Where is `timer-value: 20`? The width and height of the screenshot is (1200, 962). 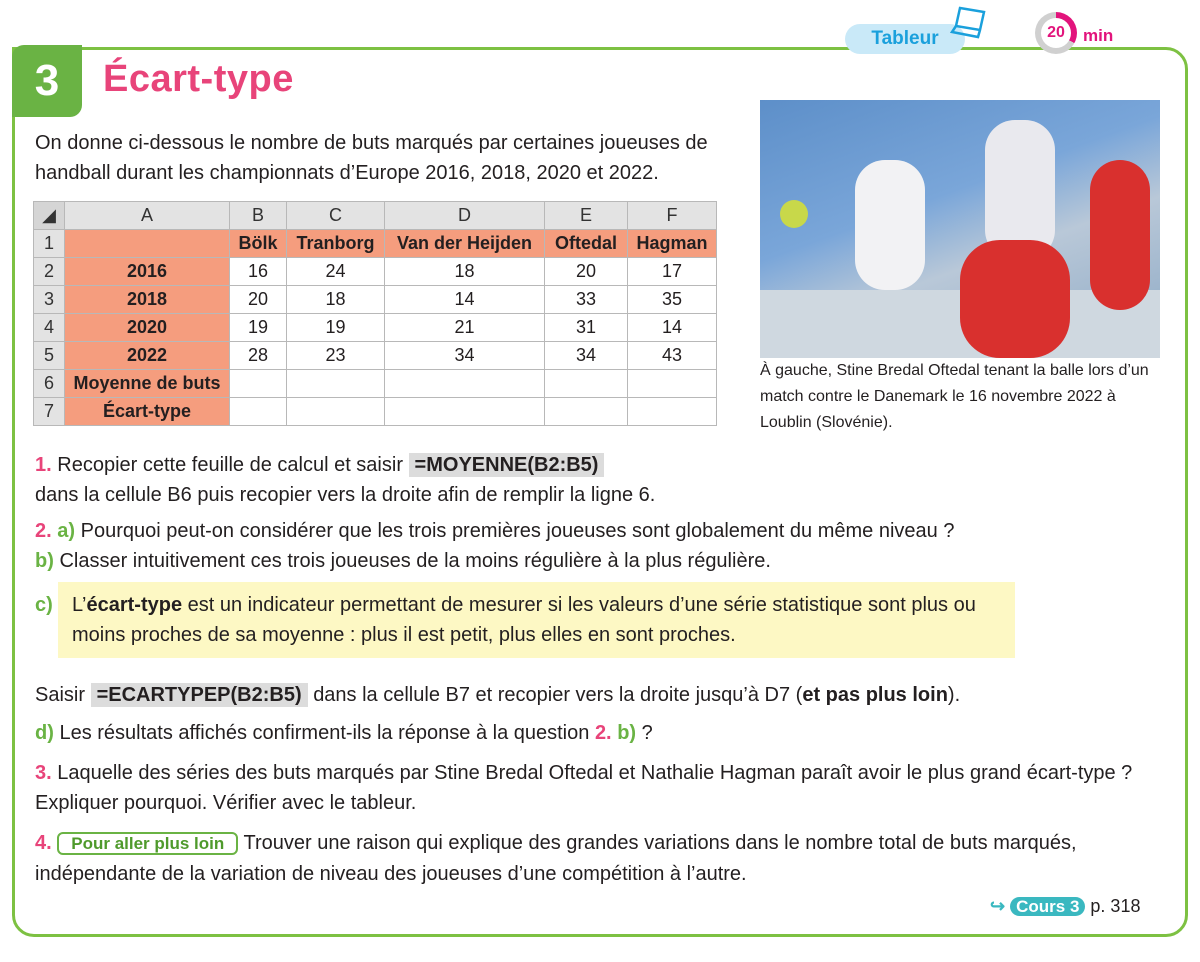 timer-value: 20 is located at coordinates (1056, 33).